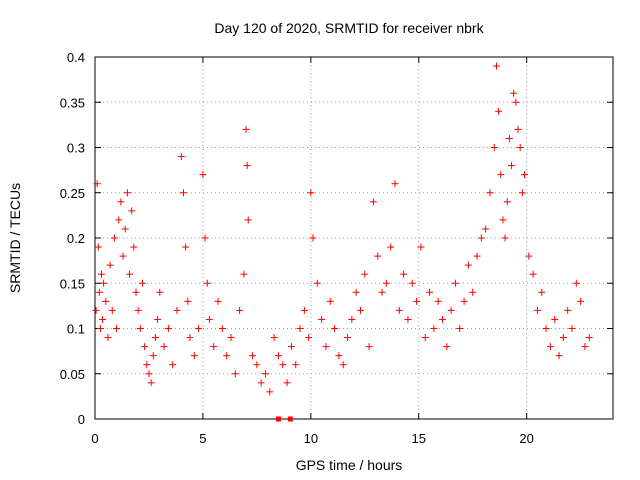 The image size is (640, 480). What do you see at coordinates (76, 148) in the screenshot?
I see `y-tick-label: 0.3` at bounding box center [76, 148].